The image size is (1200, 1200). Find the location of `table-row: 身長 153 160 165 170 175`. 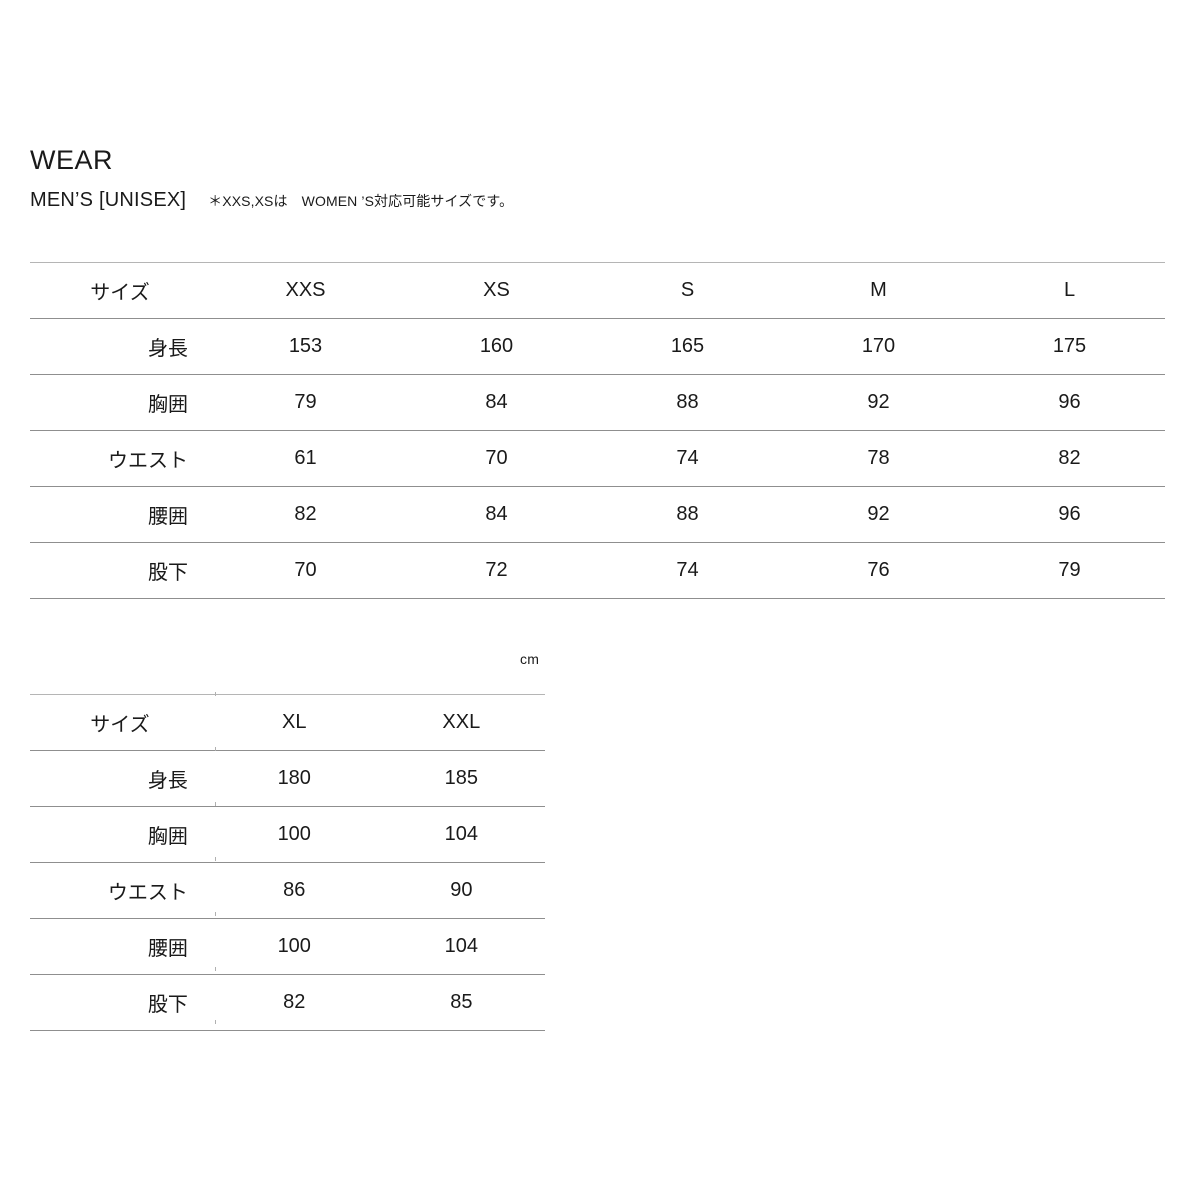

table-row: 身長 153 160 165 170 175 is located at coordinates (597, 346).